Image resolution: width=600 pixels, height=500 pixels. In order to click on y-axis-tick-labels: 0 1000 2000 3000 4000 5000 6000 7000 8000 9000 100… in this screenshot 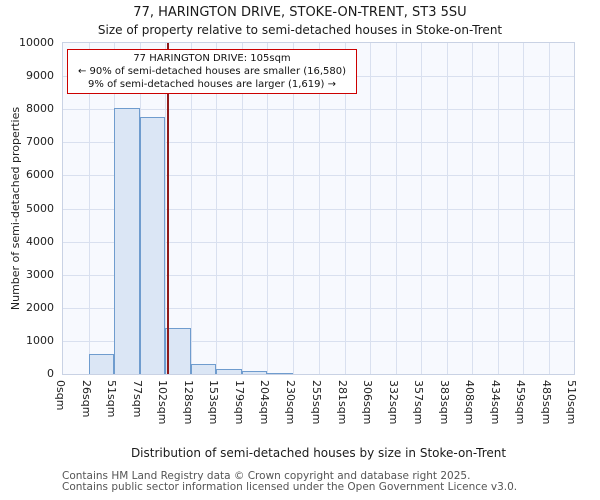, I will do `click(27, 208)`.